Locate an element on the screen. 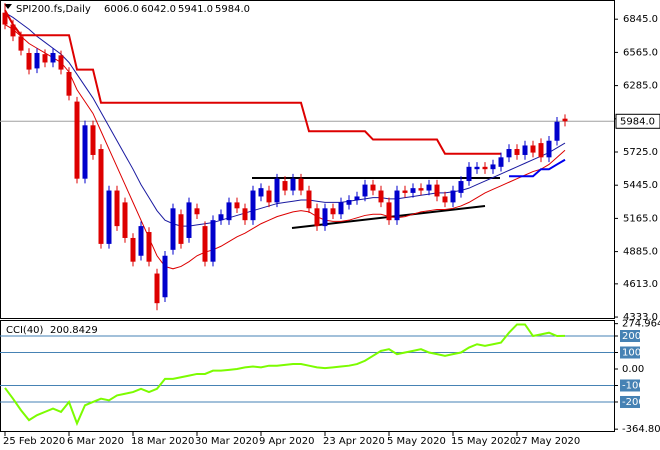 The height and width of the screenshot is (450, 660). y-tick-label: -100 is located at coordinates (633, 385).